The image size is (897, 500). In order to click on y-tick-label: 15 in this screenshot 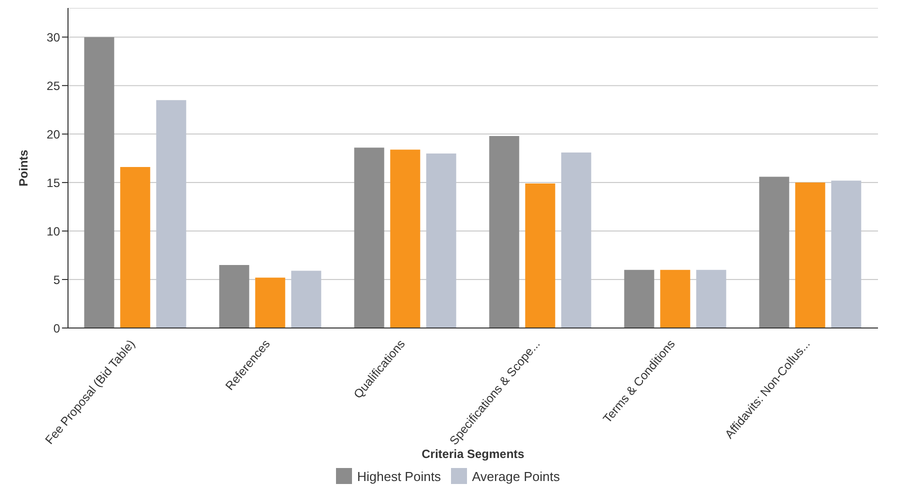, I will do `click(53, 183)`.